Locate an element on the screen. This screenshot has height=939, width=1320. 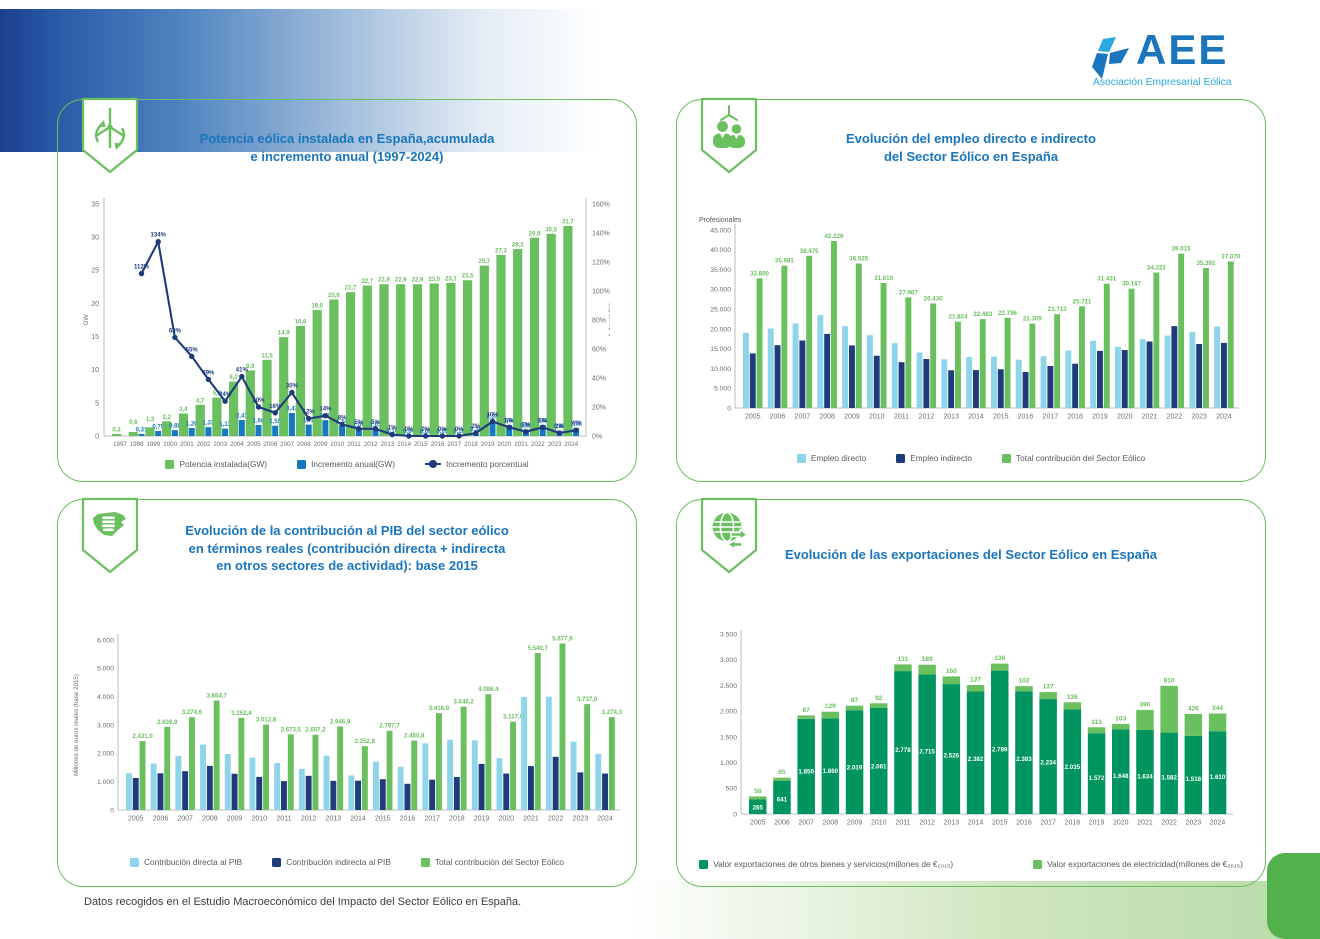
svg-text: 1.610 is located at coordinates (1218, 777).